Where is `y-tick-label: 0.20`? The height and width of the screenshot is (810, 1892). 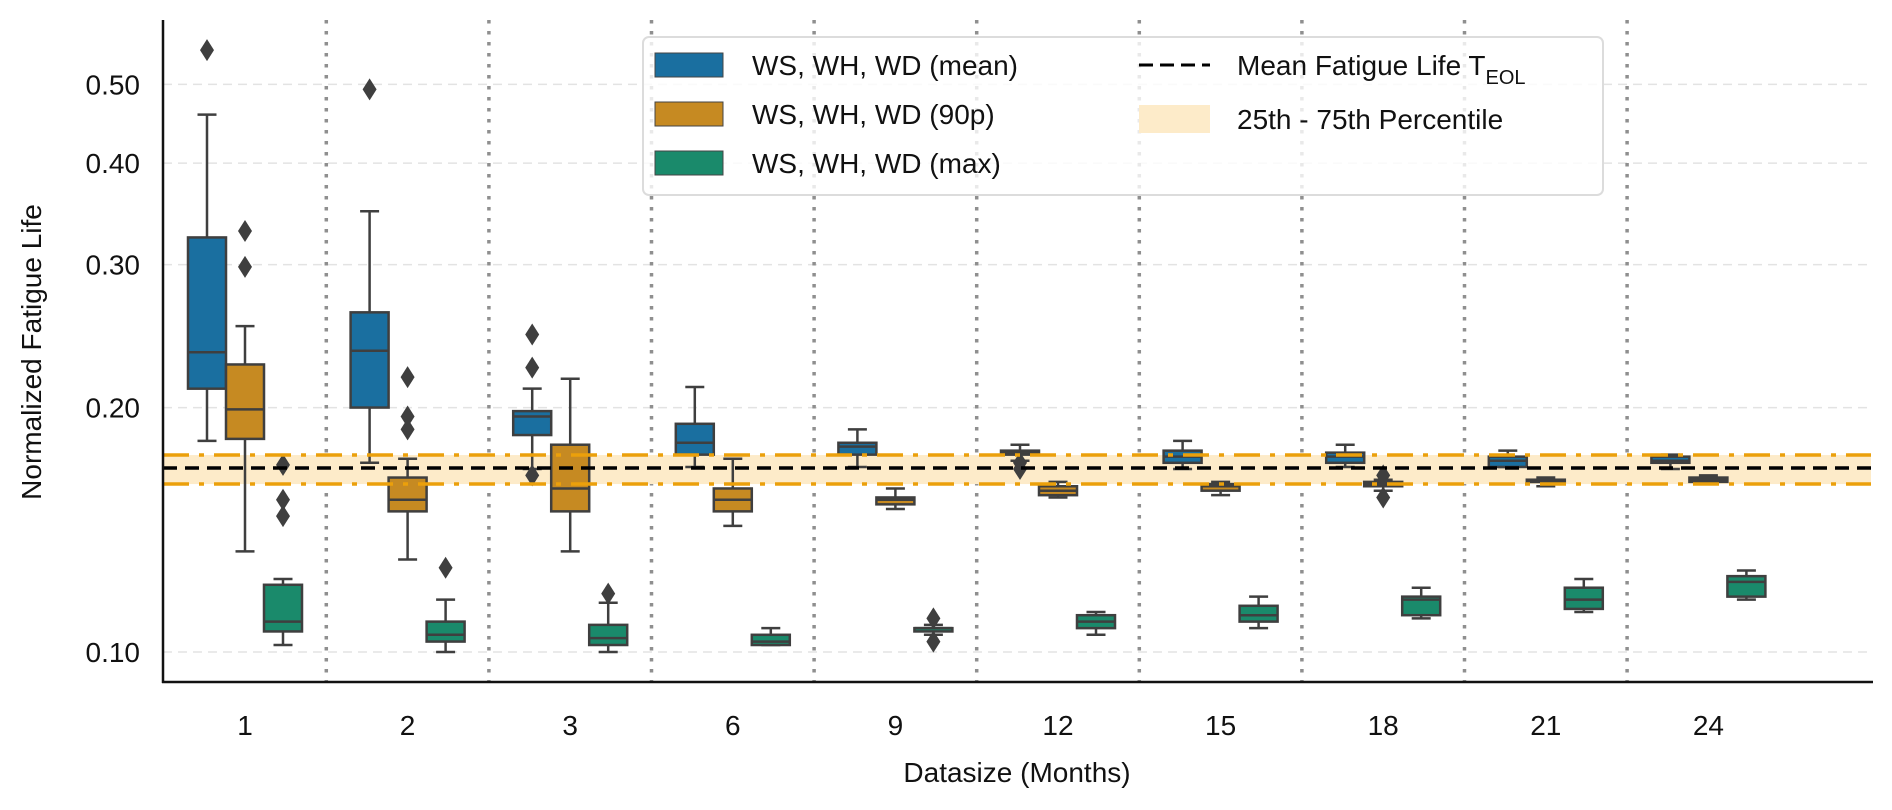 y-tick-label: 0.20 is located at coordinates (113, 408).